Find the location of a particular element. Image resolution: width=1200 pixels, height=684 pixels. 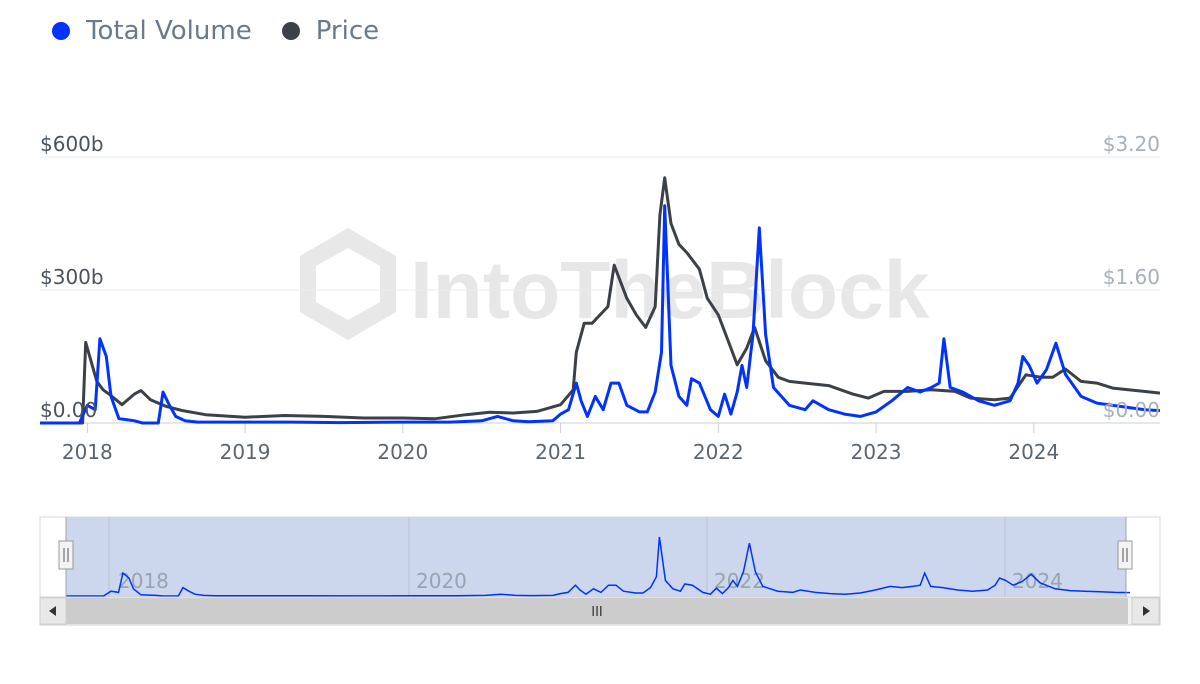

x-tick-label-2018: 2018 is located at coordinates (87, 452).